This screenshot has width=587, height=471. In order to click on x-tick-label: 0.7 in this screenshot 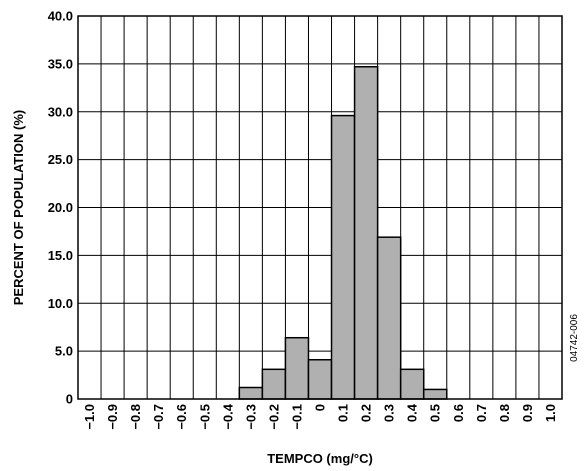, I will do `click(481, 413)`.